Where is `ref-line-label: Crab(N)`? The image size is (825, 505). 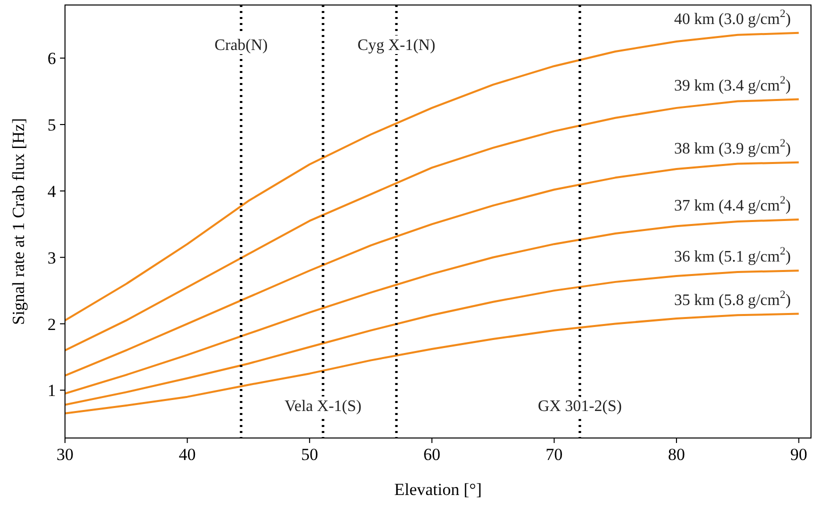
ref-line-label: Crab(N) is located at coordinates (241, 45).